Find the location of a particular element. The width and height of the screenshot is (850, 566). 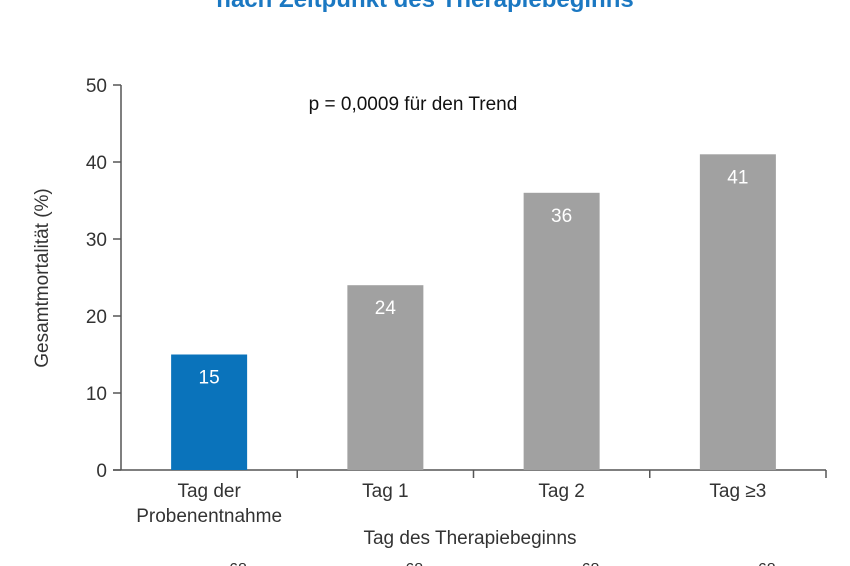

y-tick-label: 0 is located at coordinates (101, 471).